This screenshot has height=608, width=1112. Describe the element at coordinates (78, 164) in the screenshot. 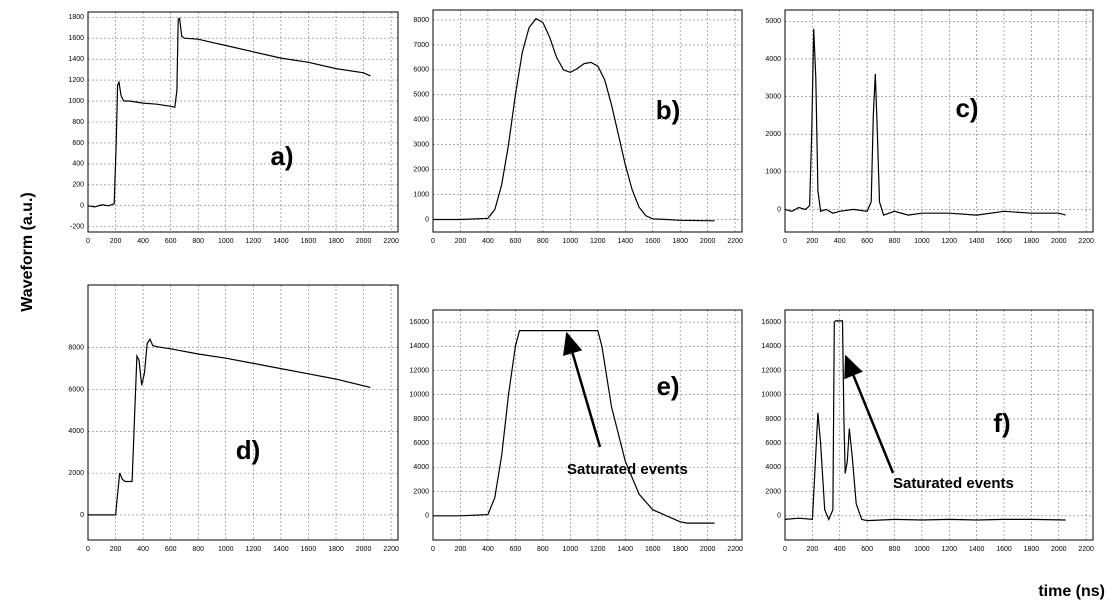

I see `y-tick-label: 400` at that location.